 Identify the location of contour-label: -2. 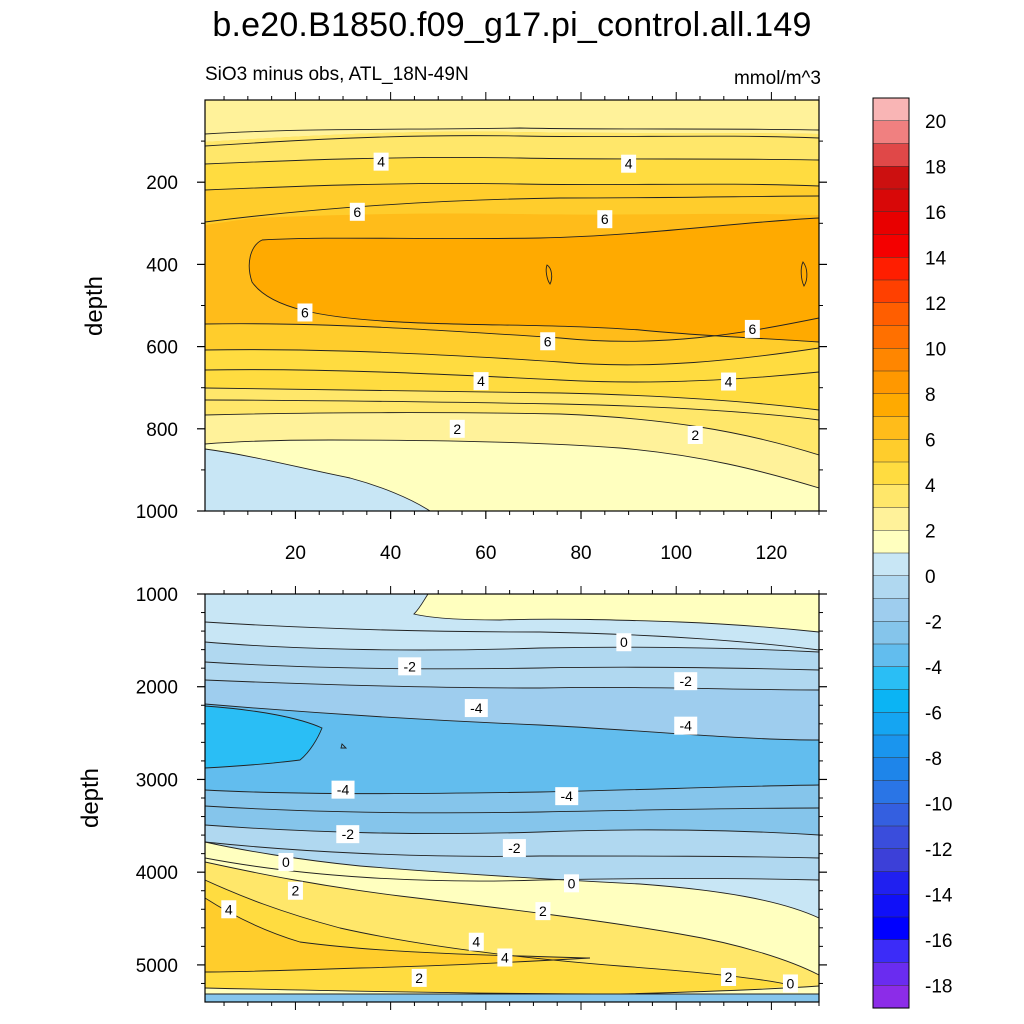
(409, 666).